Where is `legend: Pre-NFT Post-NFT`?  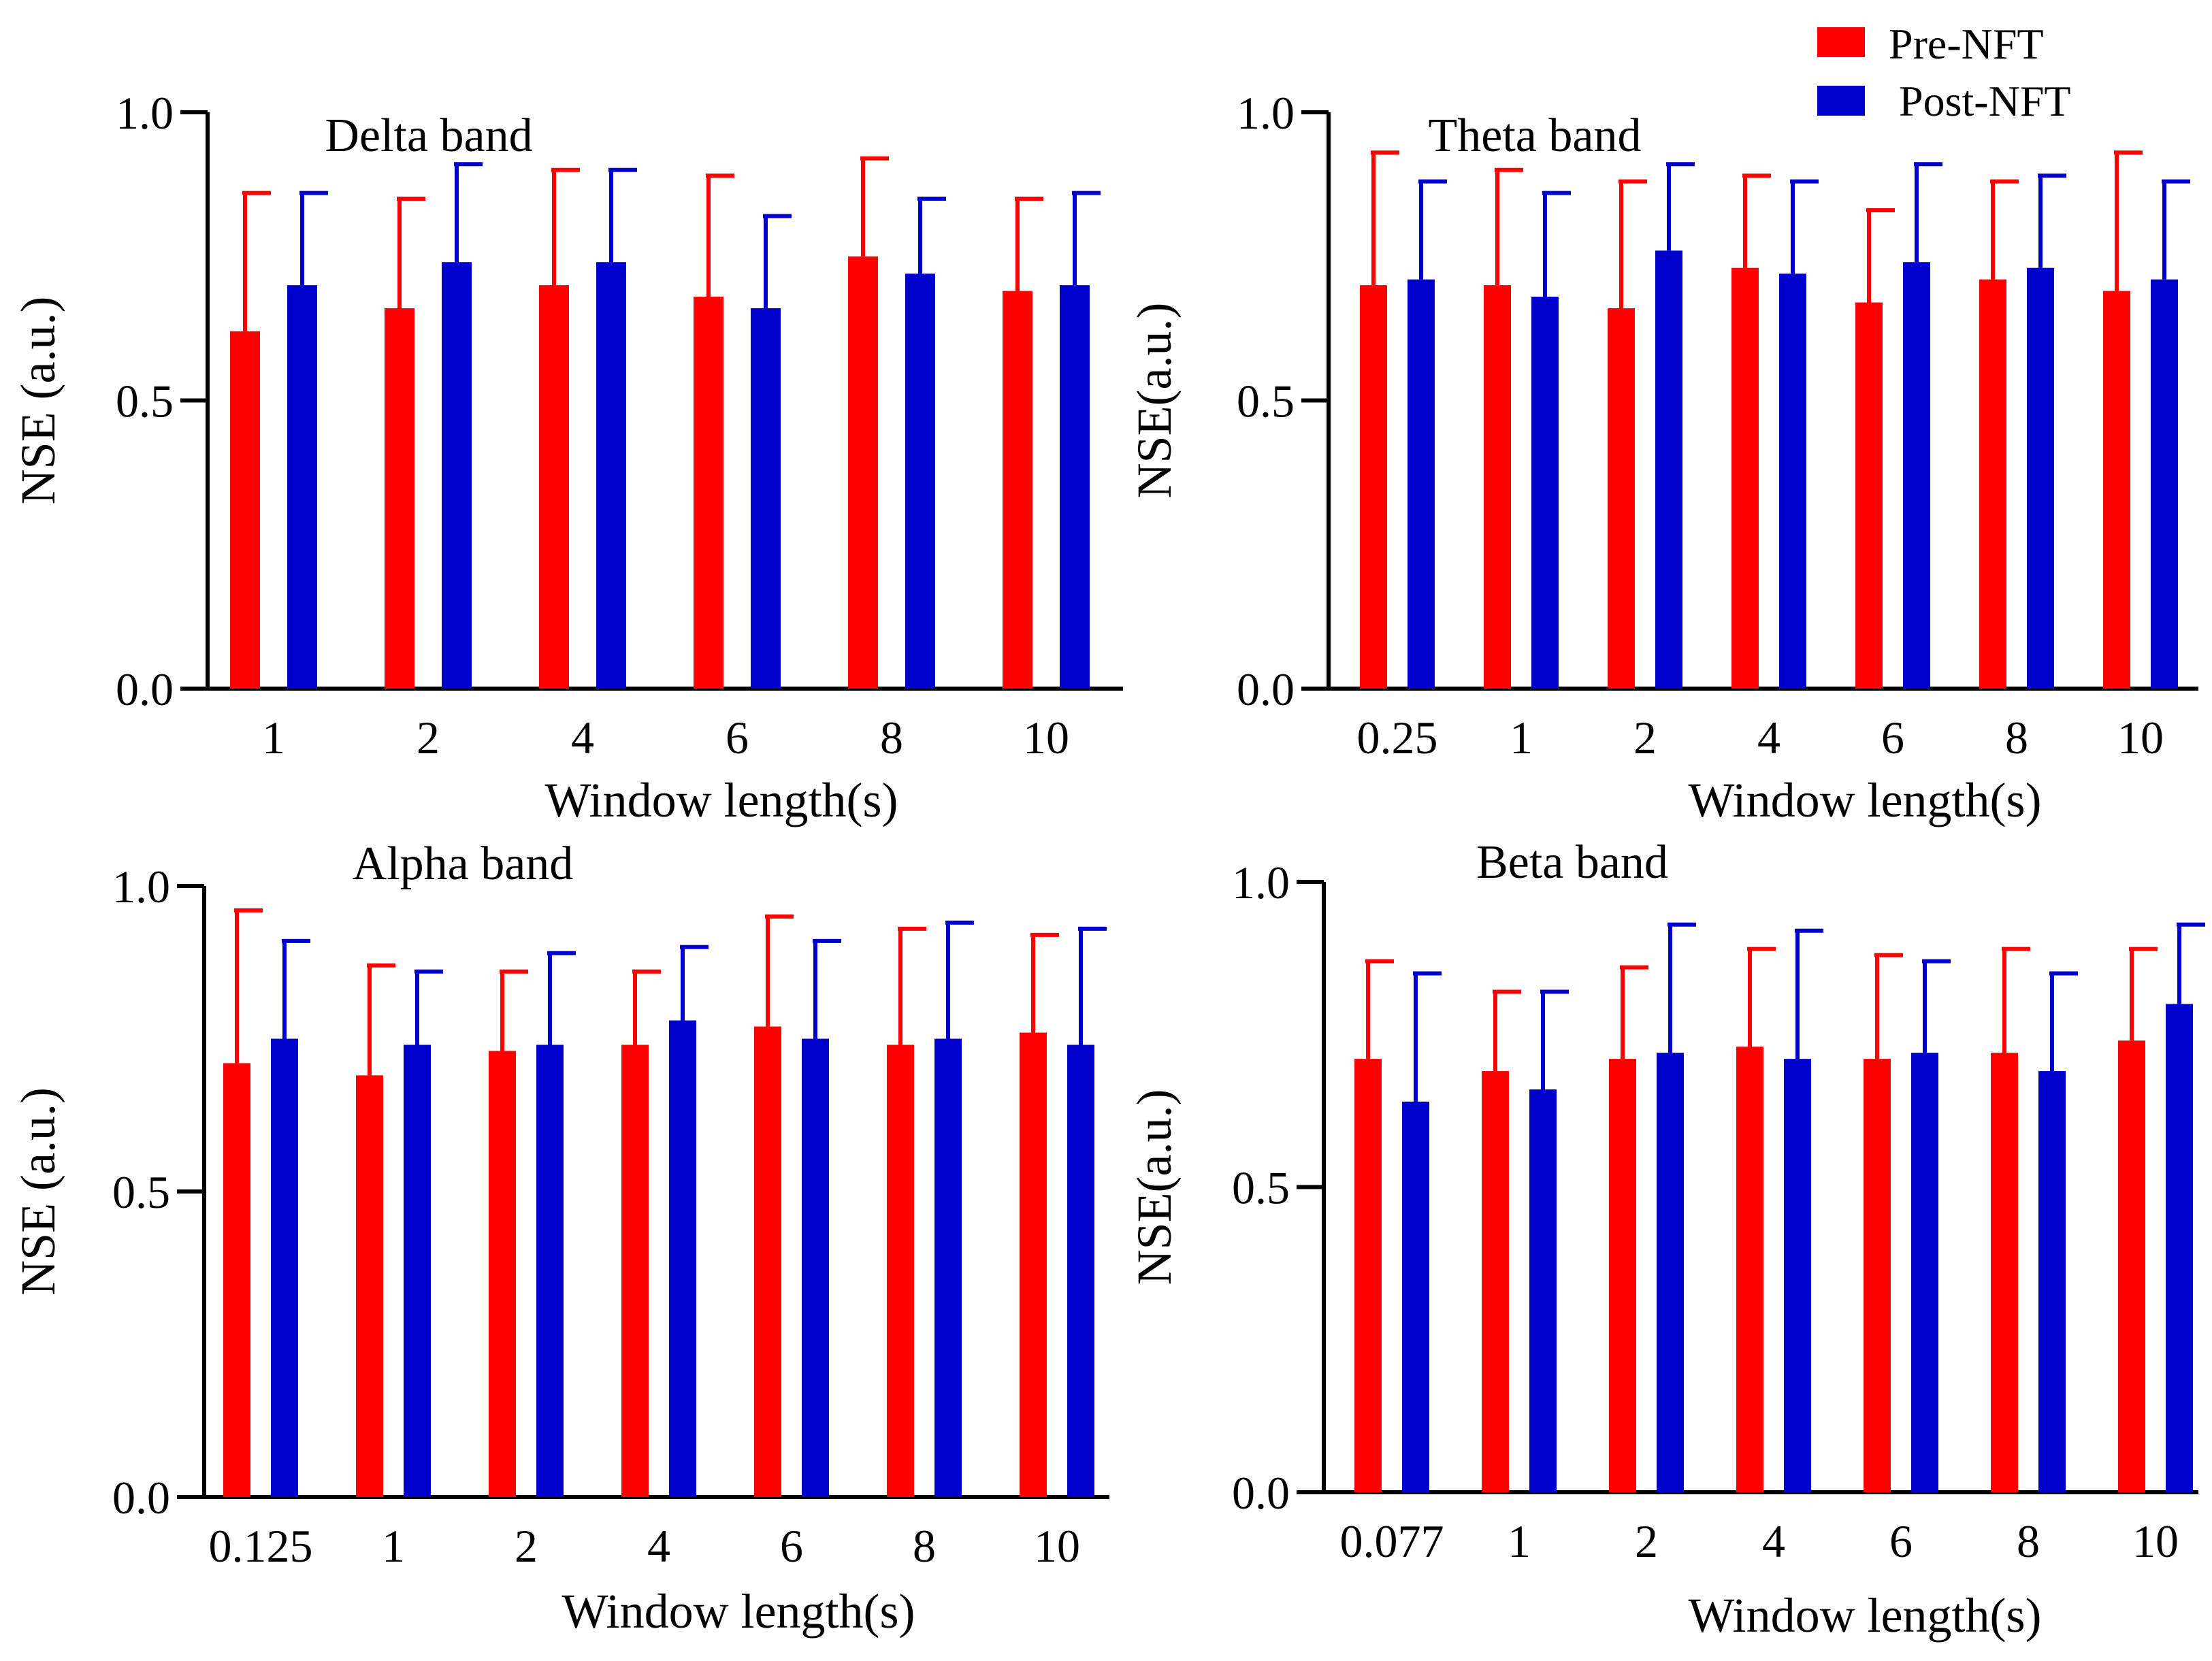
legend: Pre-NFT Post-NFT is located at coordinates (1944, 72).